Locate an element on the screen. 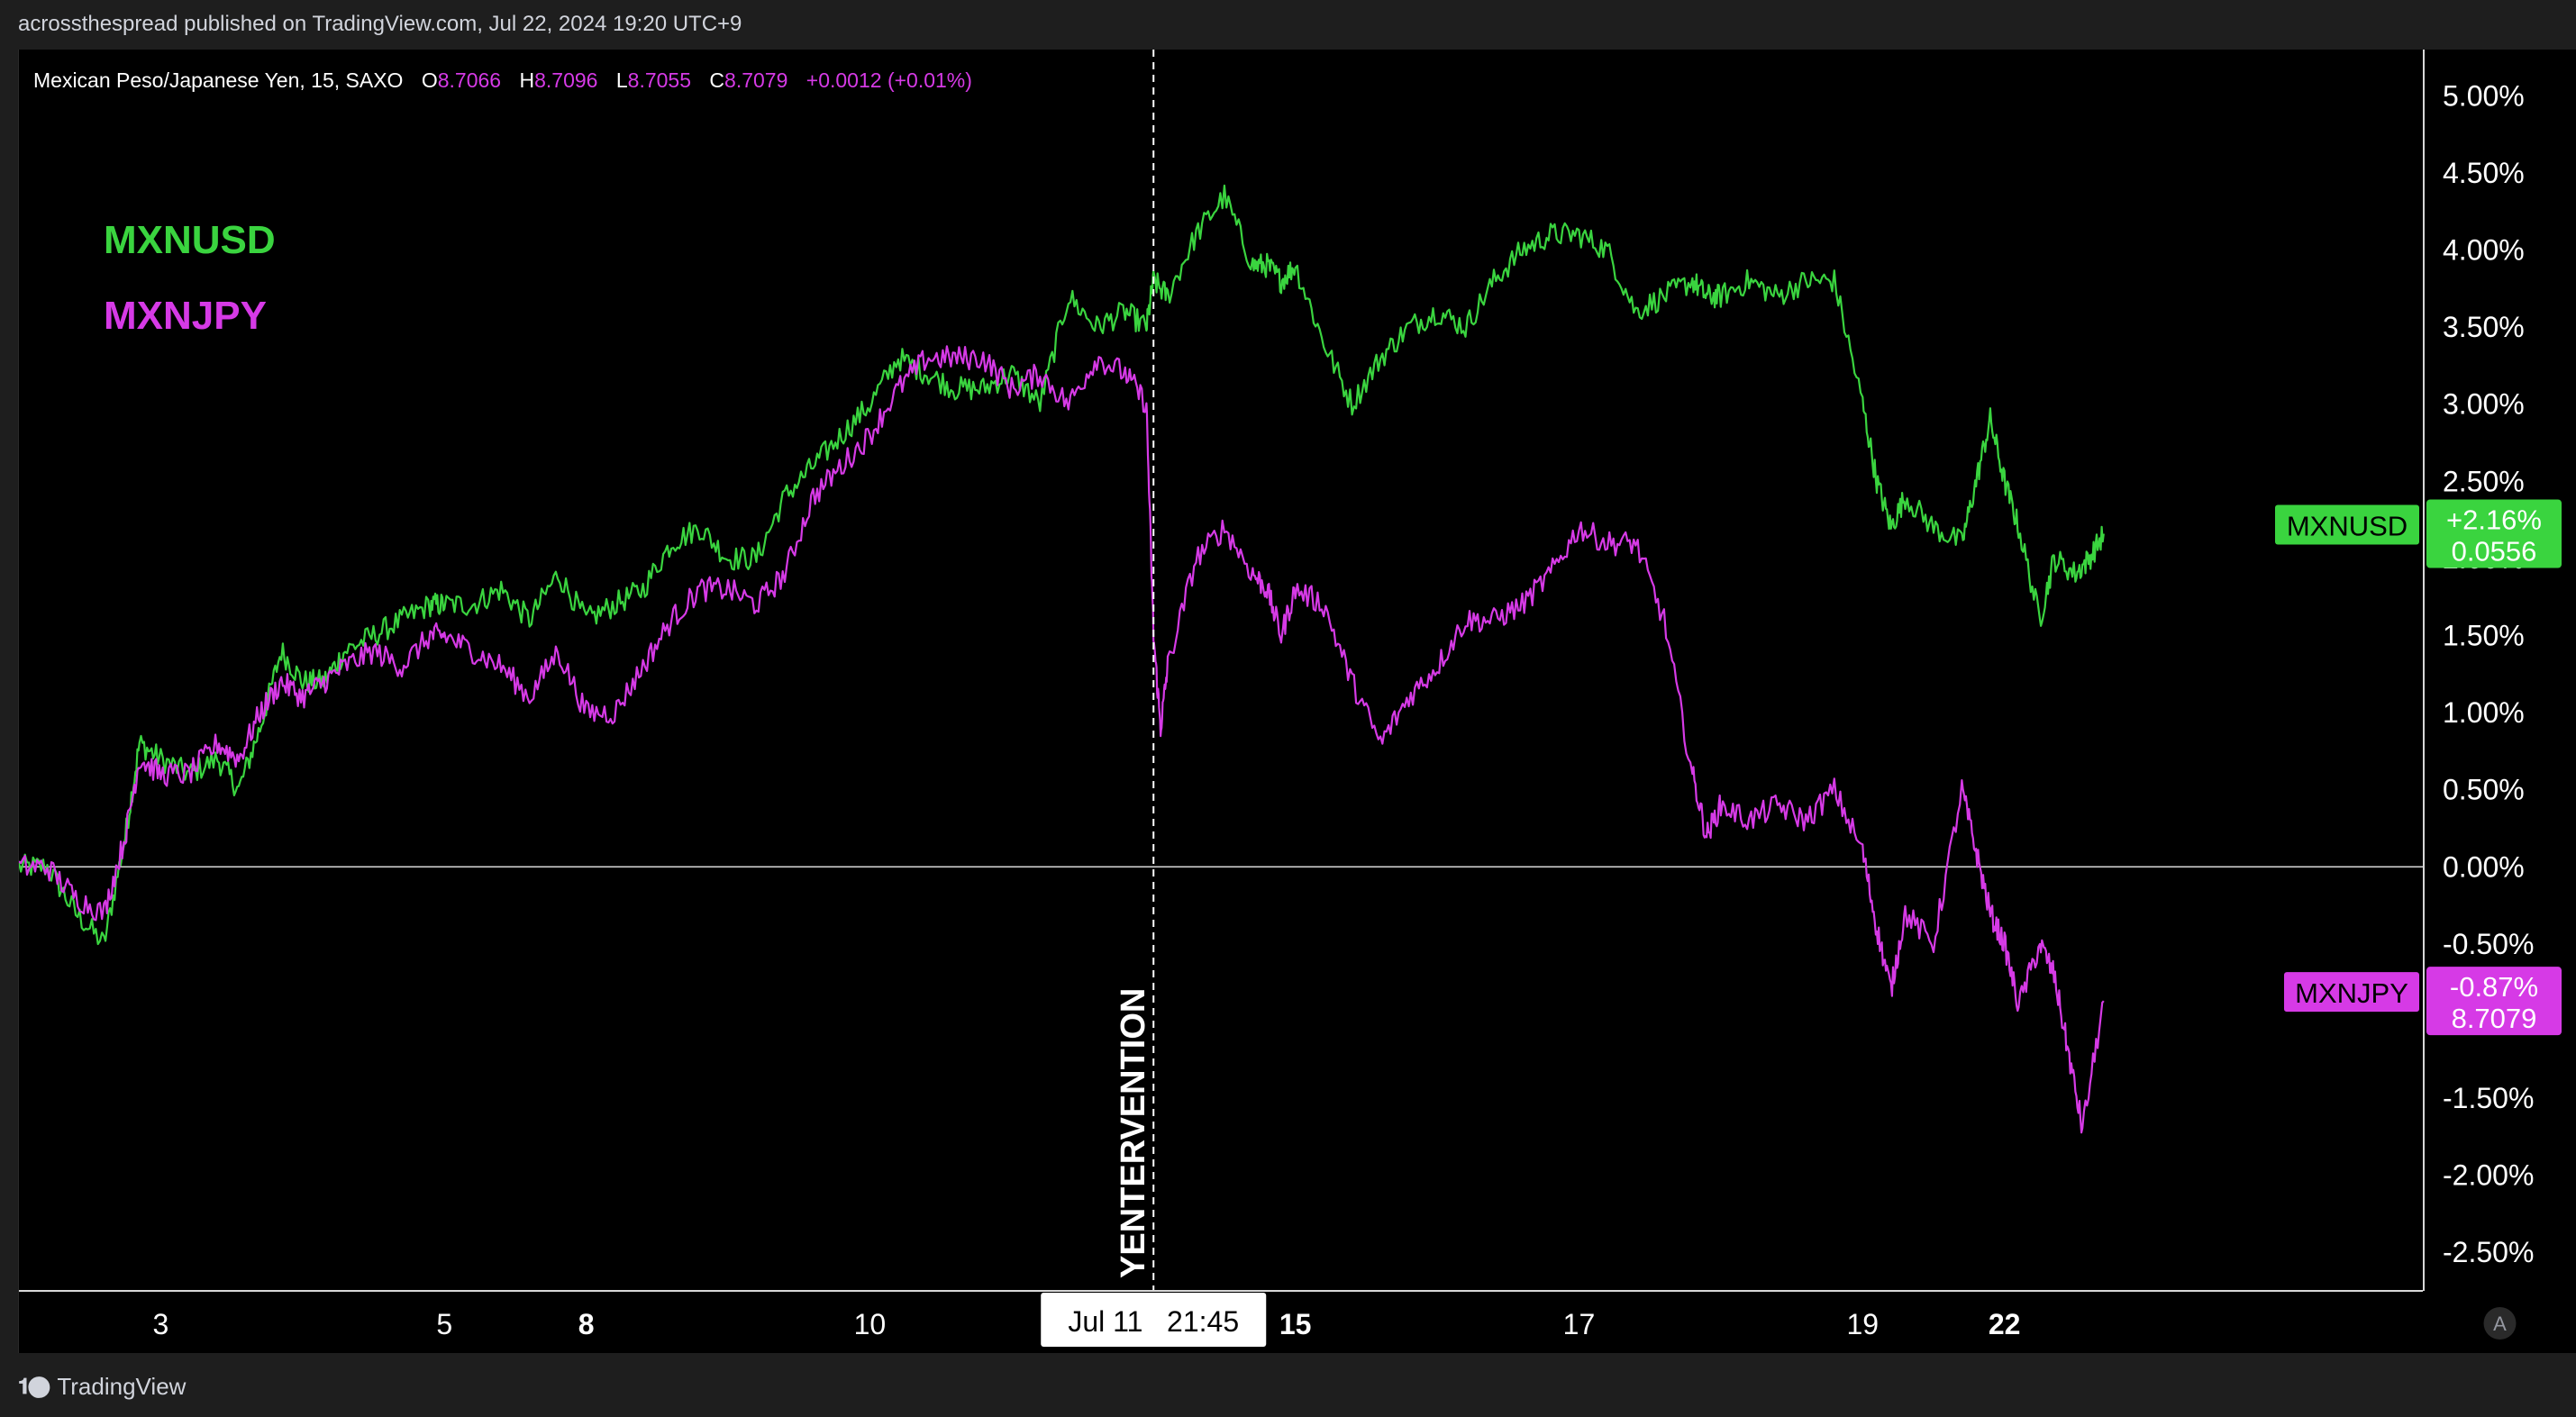 The width and height of the screenshot is (2576, 1417). x-tick-label: 5 is located at coordinates (444, 1324).